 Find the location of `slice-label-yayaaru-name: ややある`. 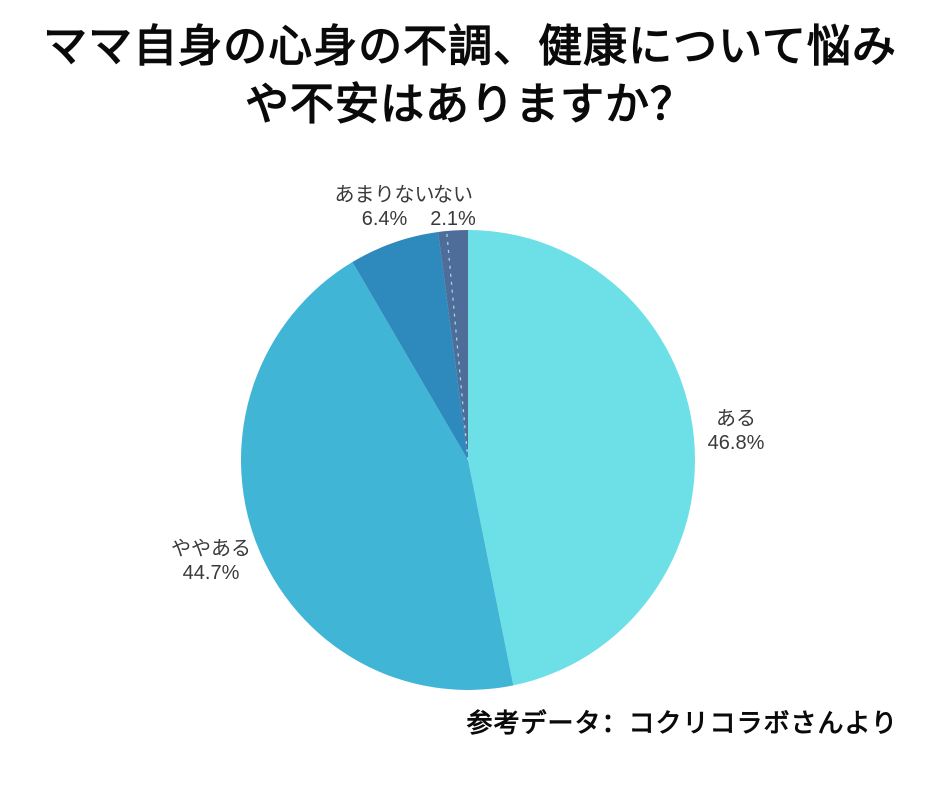

slice-label-yayaaru-name: ややある is located at coordinates (211, 549).